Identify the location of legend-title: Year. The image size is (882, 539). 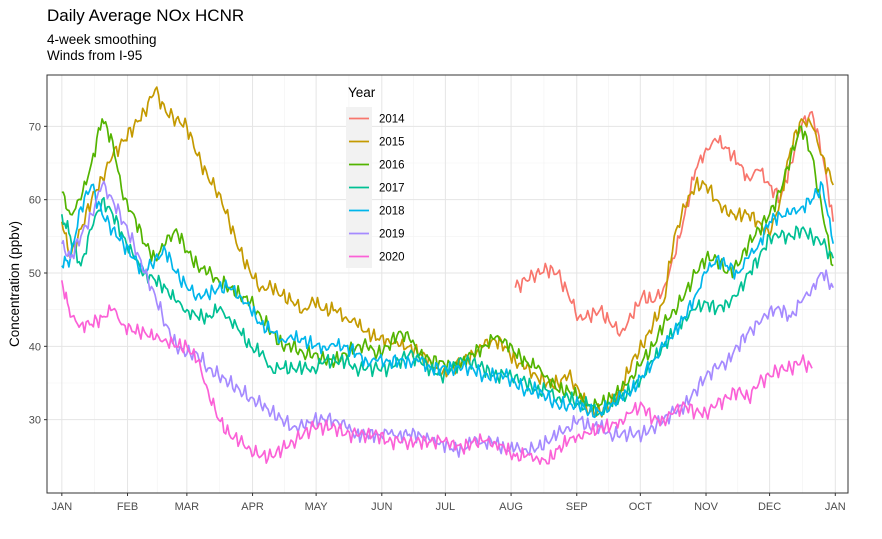
(362, 92).